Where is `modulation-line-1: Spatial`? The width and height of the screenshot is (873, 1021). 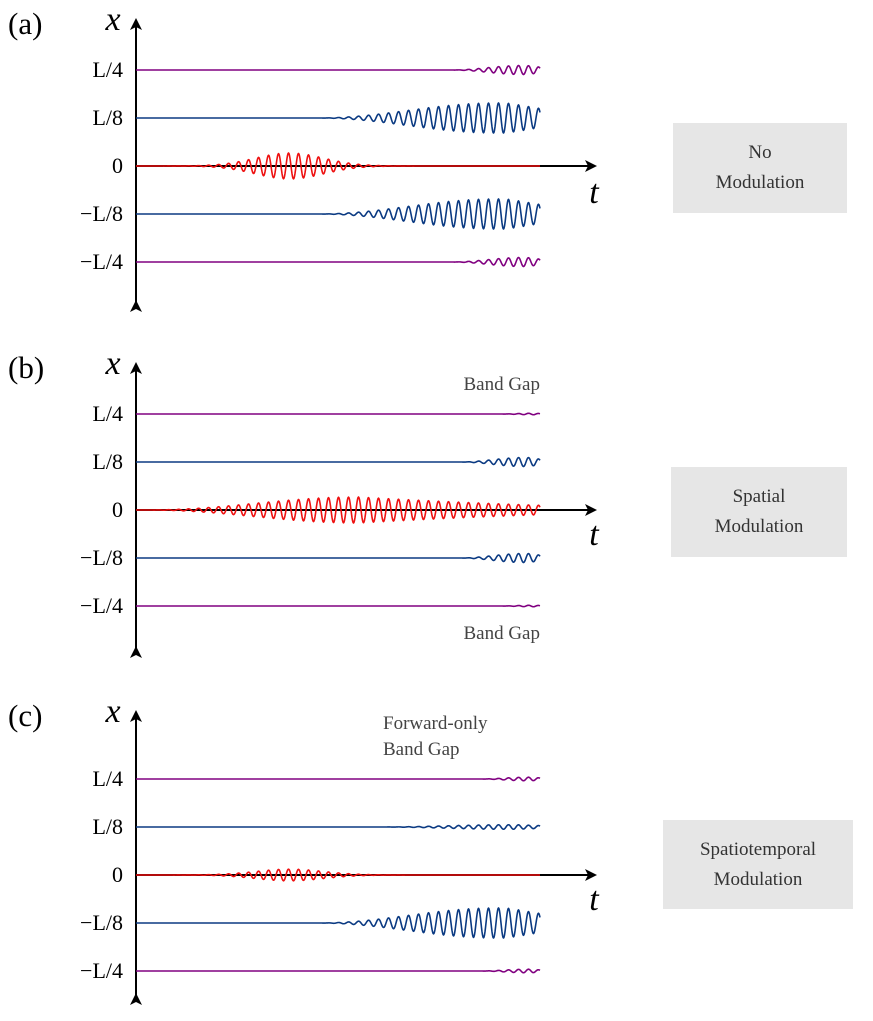
modulation-line-1: Spatial is located at coordinates (759, 496).